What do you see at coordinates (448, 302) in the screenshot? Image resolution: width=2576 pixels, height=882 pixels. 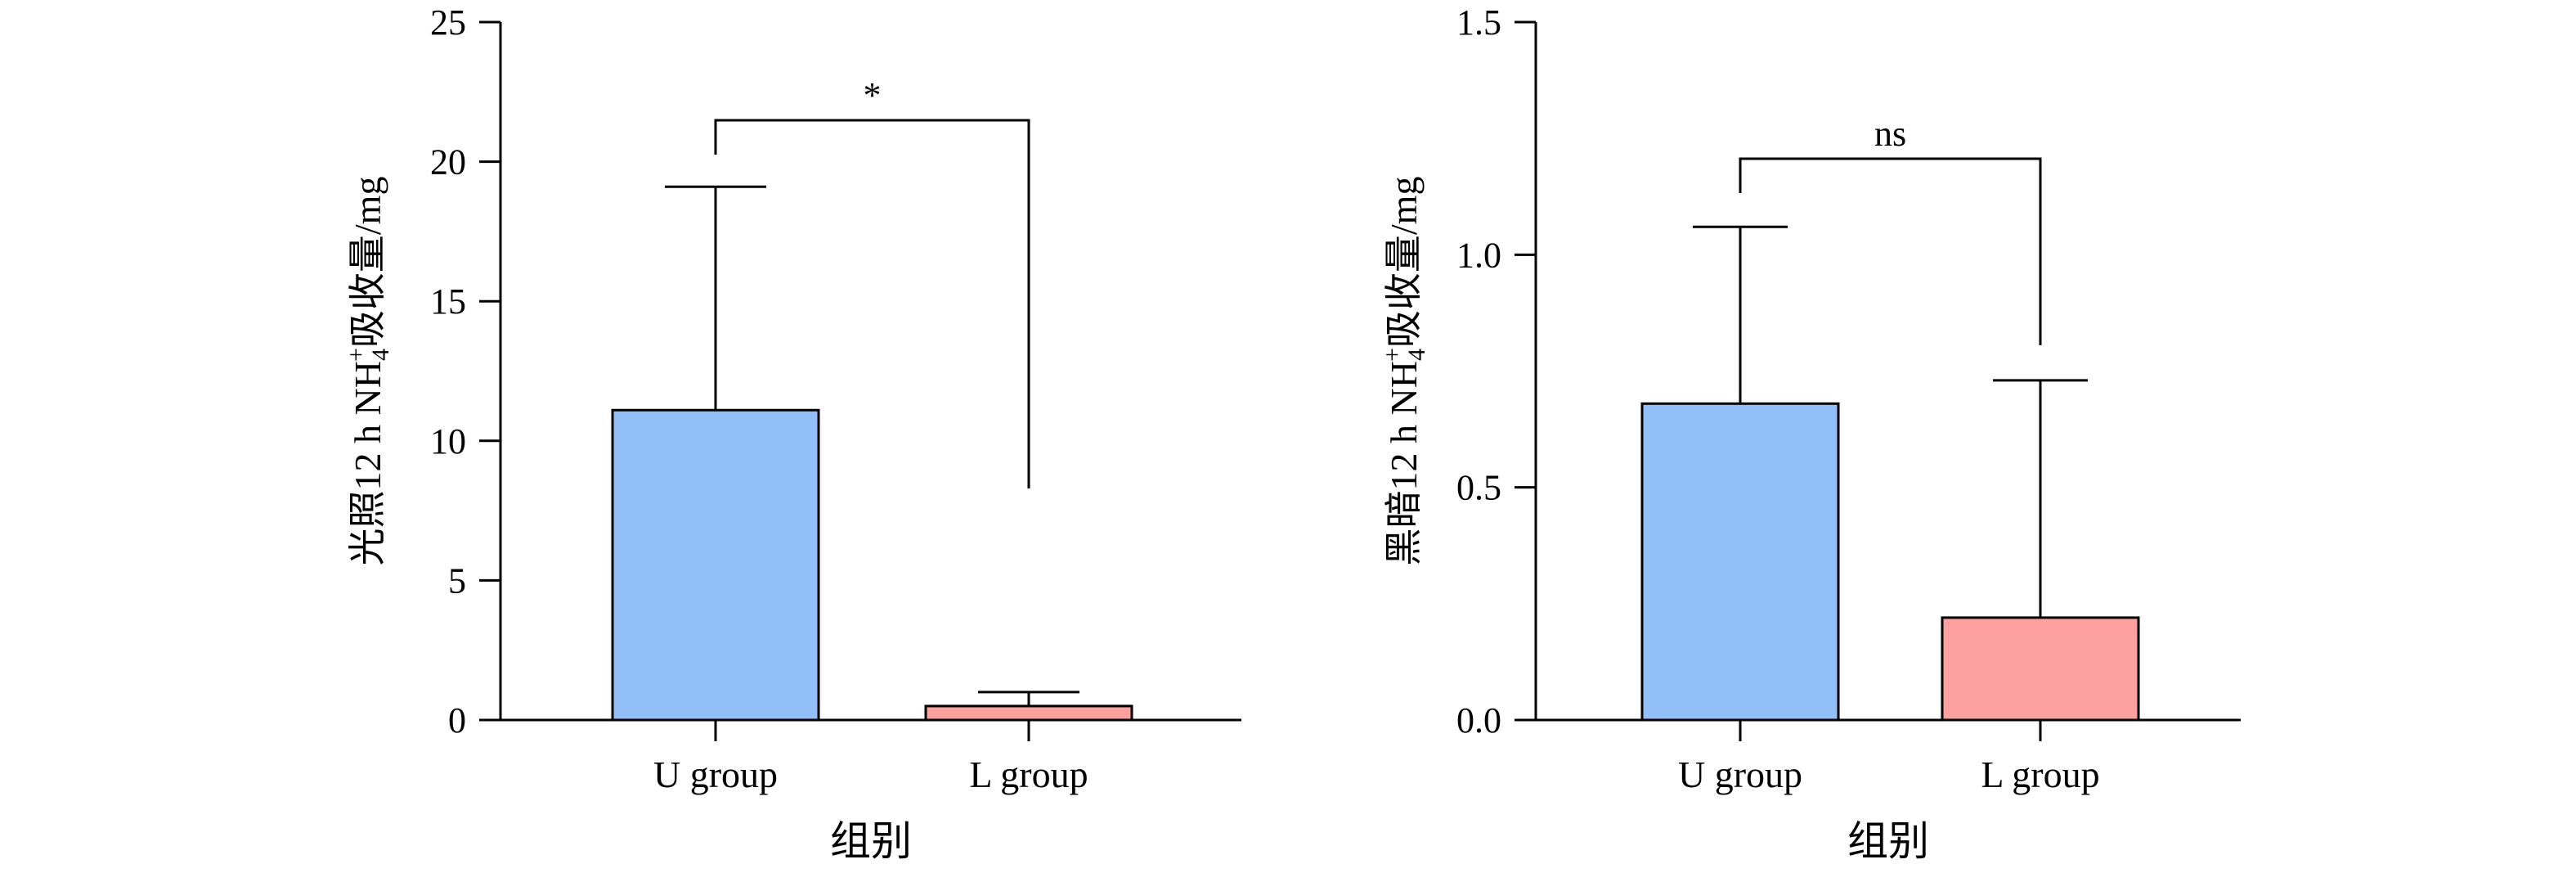 I see `y-tick-label: 15` at bounding box center [448, 302].